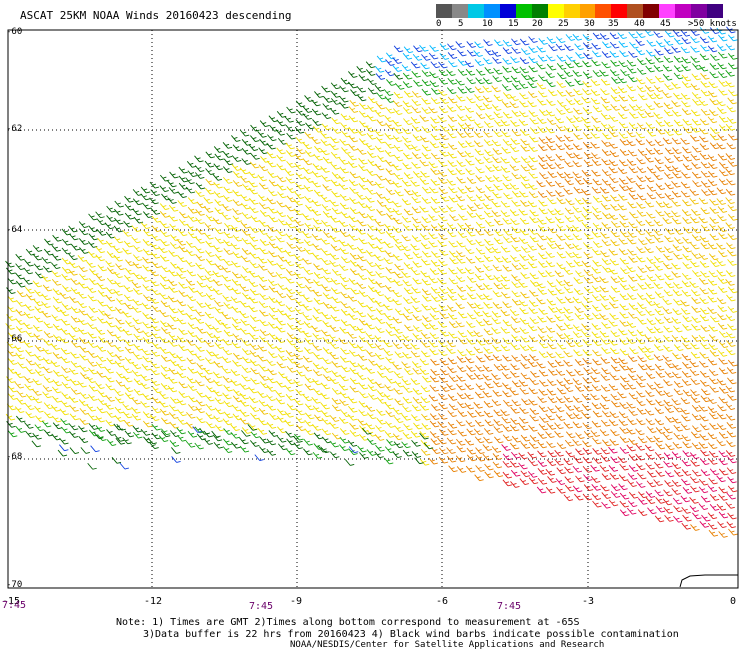 This screenshot has width=740, height=650. Describe the element at coordinates (439, 24) in the screenshot. I see `legend-label: 0` at that location.